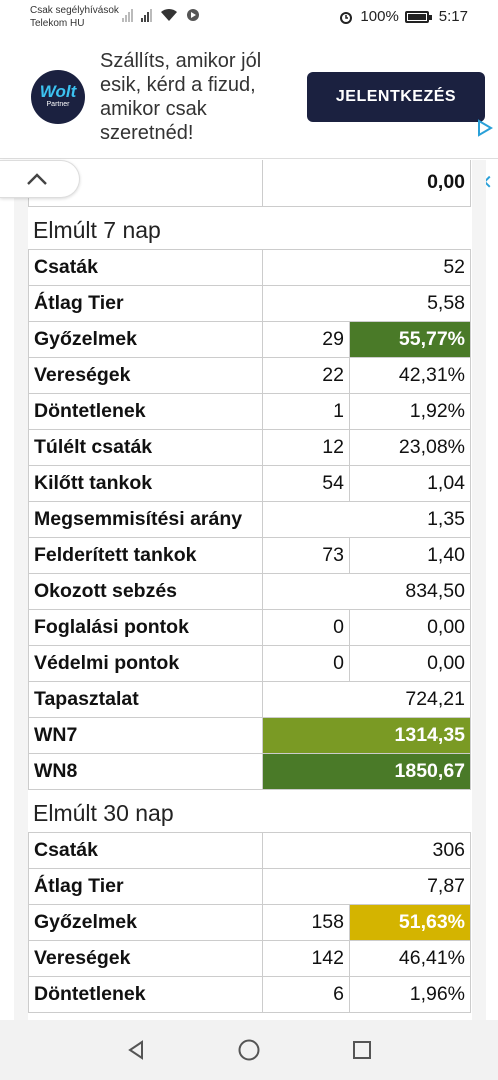  What do you see at coordinates (366, 303) in the screenshot?
I see `row-value: 5,58` at bounding box center [366, 303].